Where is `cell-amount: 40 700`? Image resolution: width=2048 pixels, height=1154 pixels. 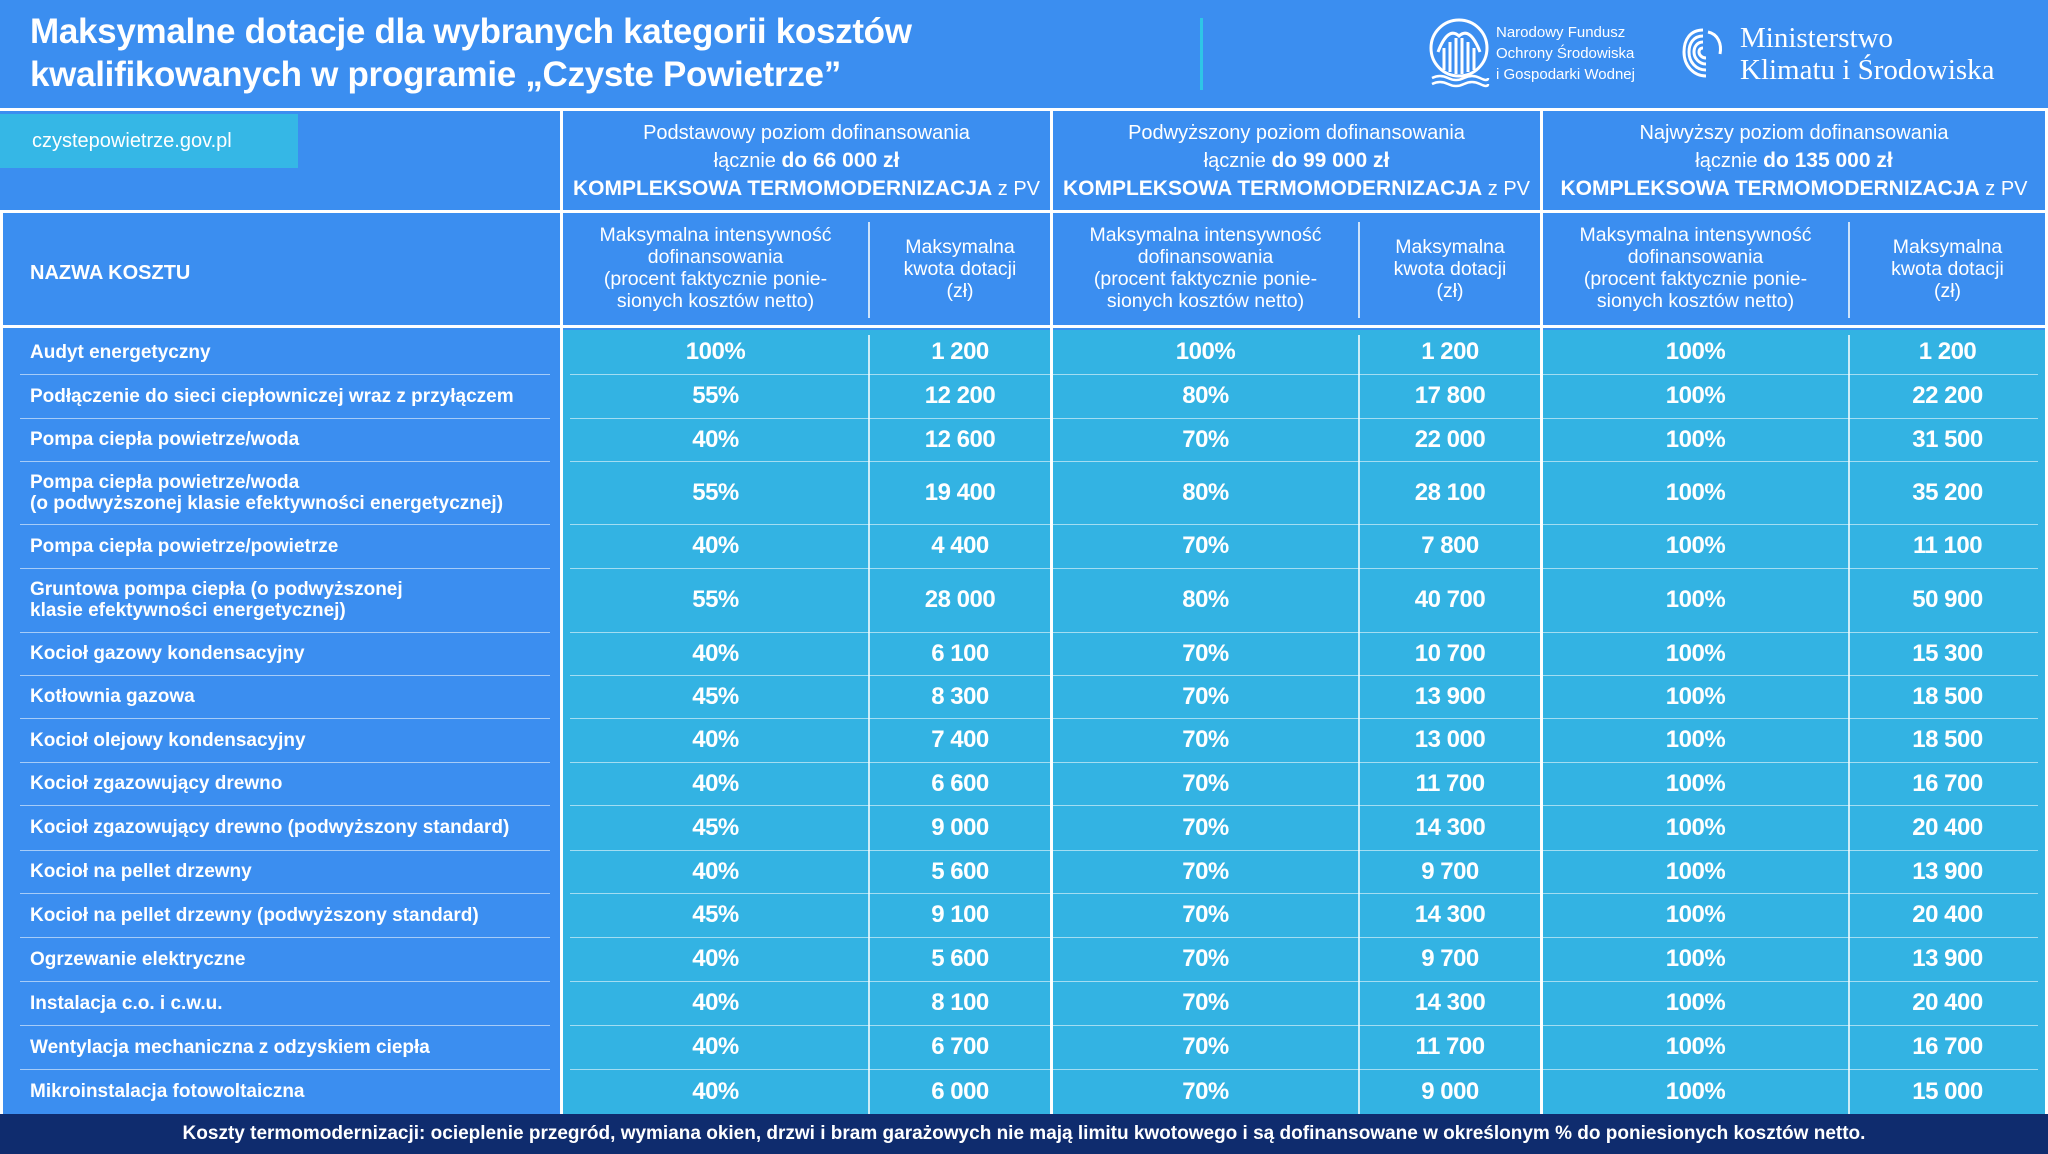
cell-amount: 40 700 is located at coordinates (1450, 599).